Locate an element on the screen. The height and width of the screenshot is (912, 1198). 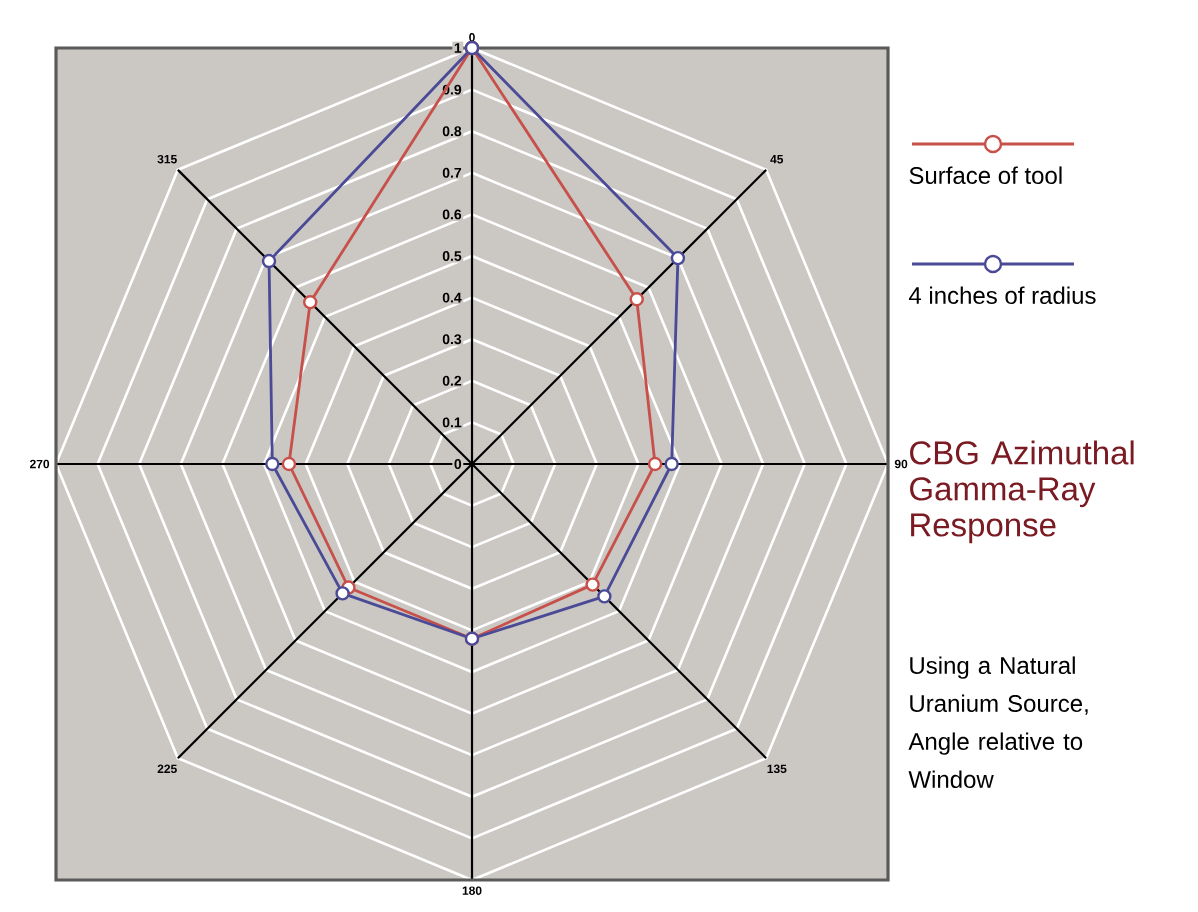
legend-label: 4 inches of radius is located at coordinates (1002, 295).